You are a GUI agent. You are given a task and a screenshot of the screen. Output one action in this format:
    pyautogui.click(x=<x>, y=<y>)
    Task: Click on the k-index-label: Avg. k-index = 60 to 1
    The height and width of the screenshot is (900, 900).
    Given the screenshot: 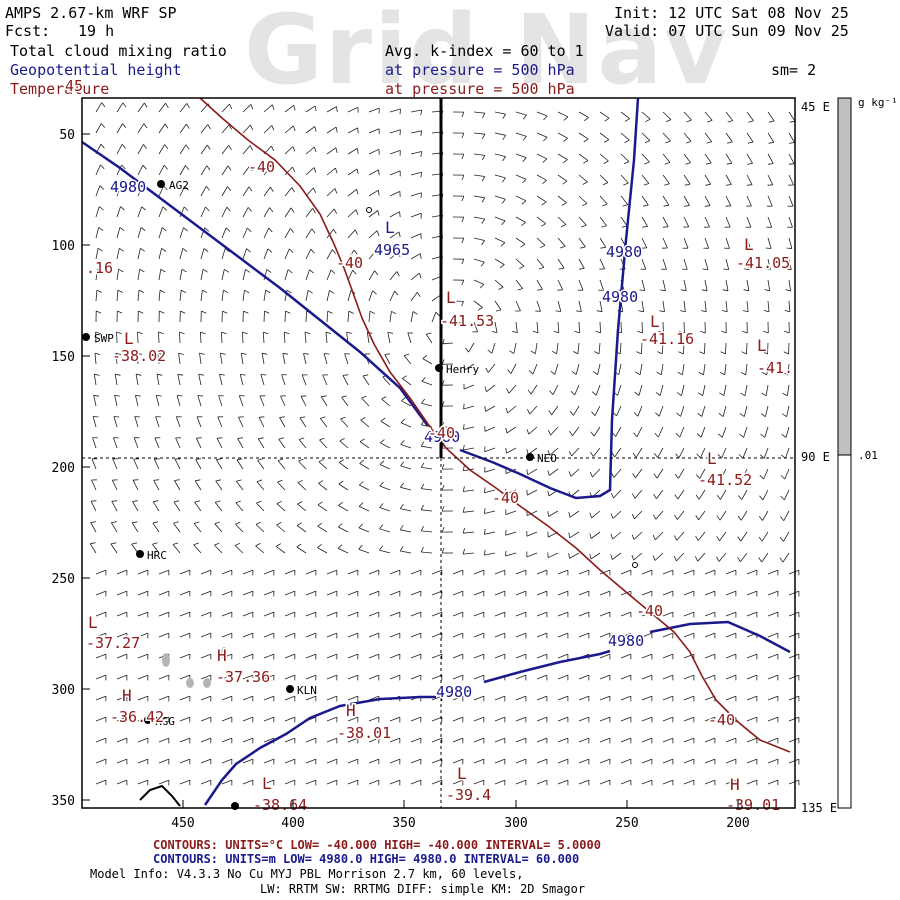 What is the action you would take?
    pyautogui.click(x=484, y=51)
    